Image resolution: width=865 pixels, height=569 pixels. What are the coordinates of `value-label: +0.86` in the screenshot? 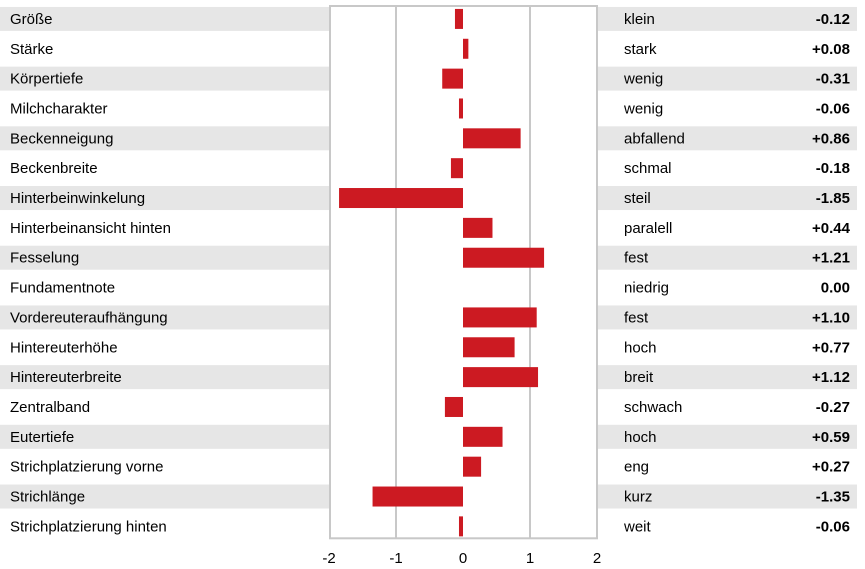 It's located at (831, 138).